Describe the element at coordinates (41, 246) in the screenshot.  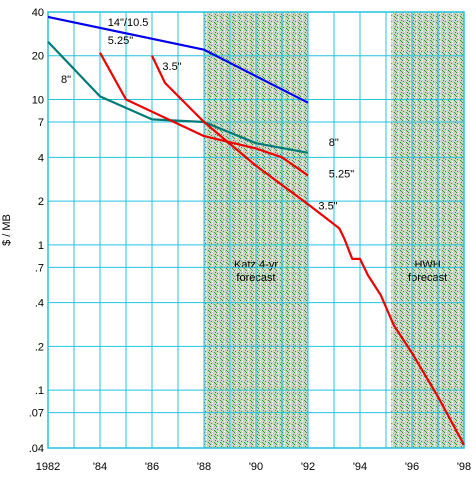
I see `y-tick-label: 1` at that location.